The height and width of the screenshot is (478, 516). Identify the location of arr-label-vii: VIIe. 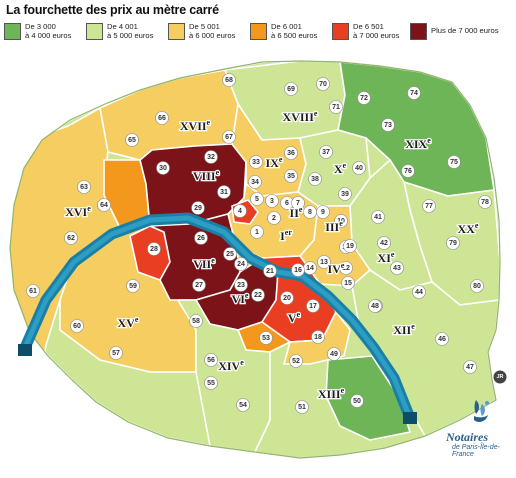
(204, 263).